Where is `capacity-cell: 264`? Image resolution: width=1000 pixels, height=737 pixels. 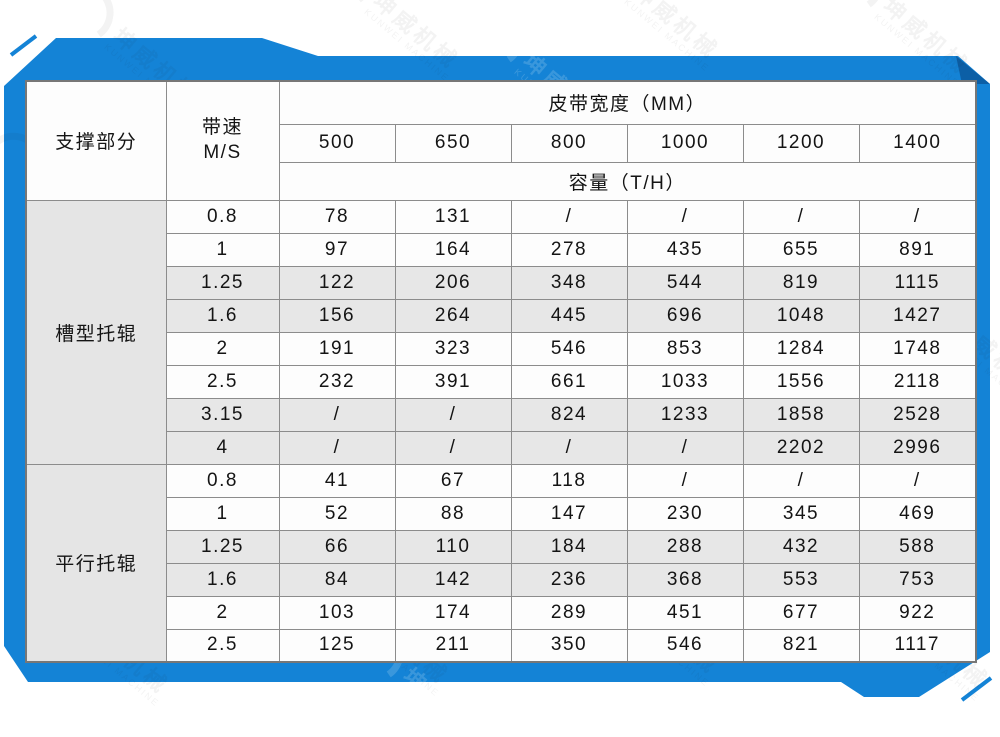
capacity-cell: 264 is located at coordinates (453, 315).